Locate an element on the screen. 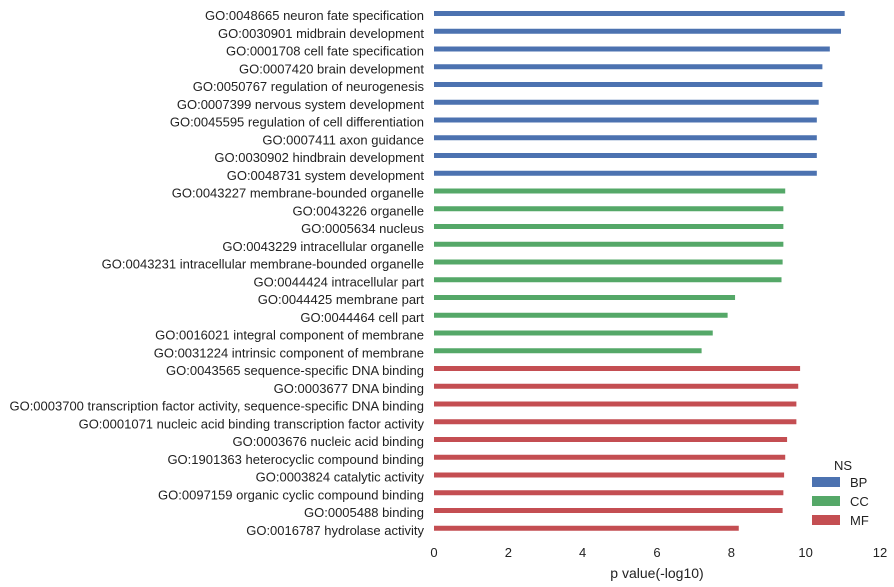 The image size is (894, 587). category-label: GO:0043229 intracellular organelle is located at coordinates (323, 246).